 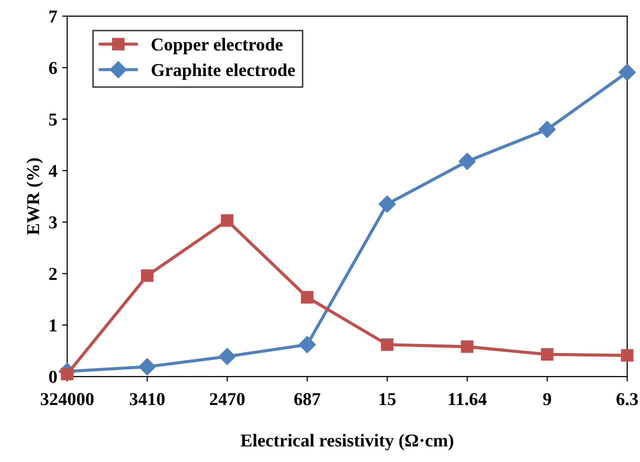 I want to click on x-tick-label: 6.3, so click(x=627, y=399).